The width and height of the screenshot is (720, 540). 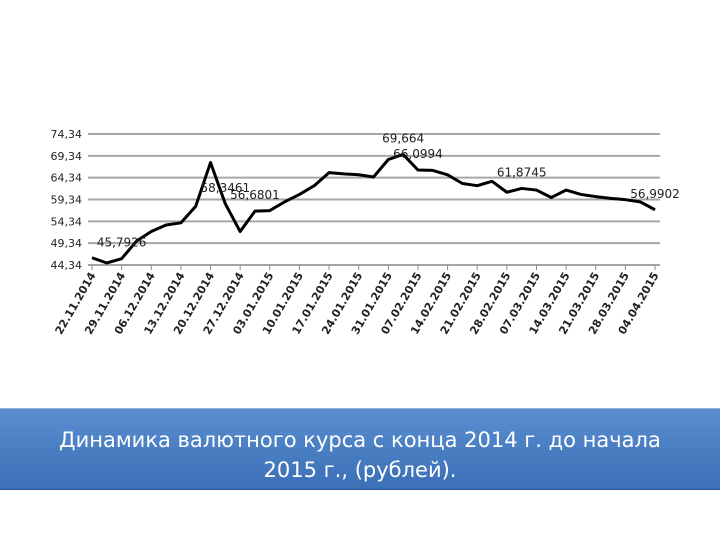 What do you see at coordinates (655, 194) in the screenshot?
I see `data-label: 56,9902` at bounding box center [655, 194].